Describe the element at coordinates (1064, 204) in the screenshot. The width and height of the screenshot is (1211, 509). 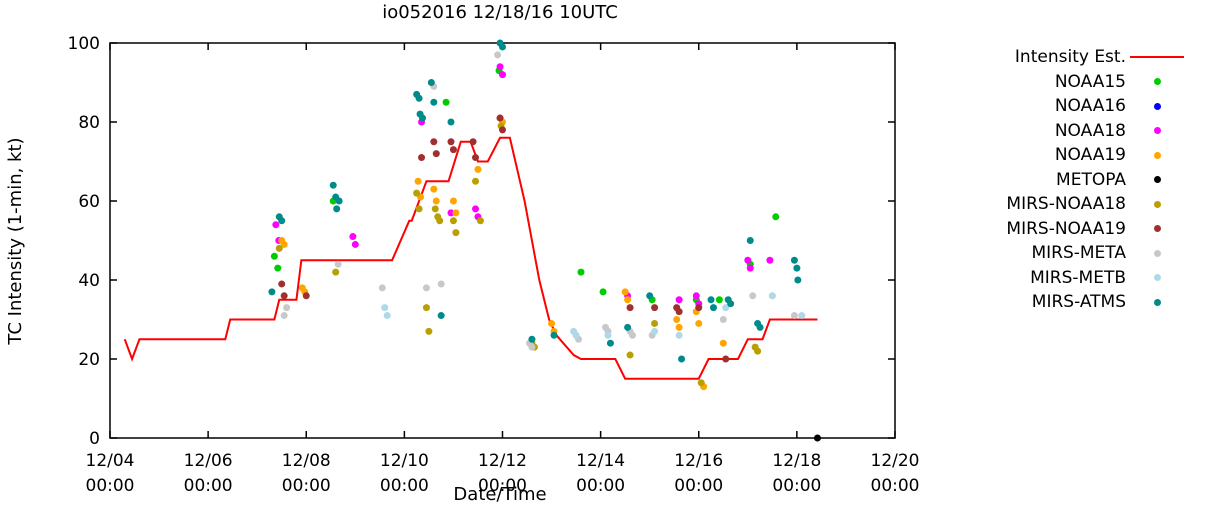
I see `legend-item-MIRS-NOAA18: MIRS-NOAA18` at that location.